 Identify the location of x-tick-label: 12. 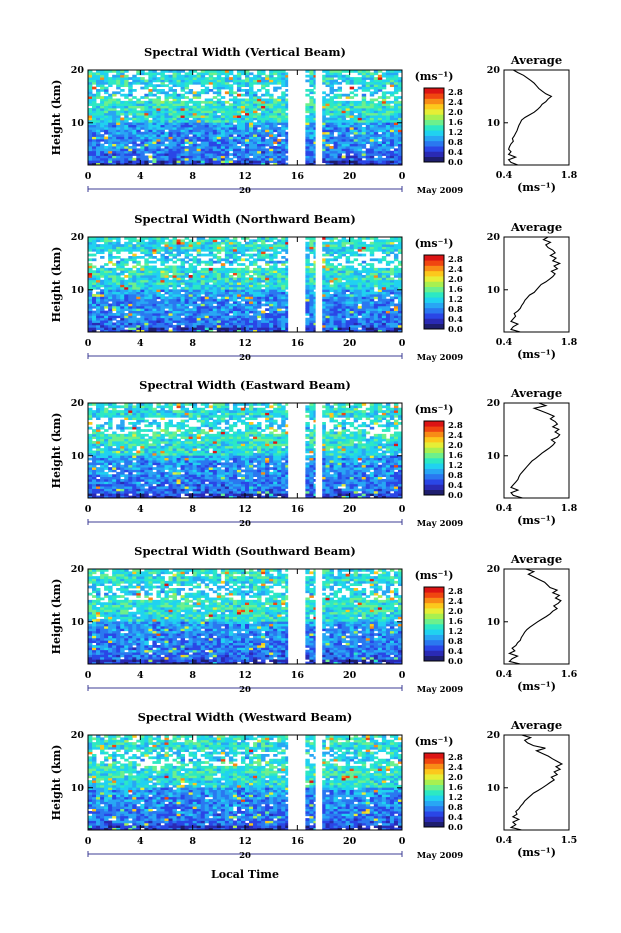
(244, 176).